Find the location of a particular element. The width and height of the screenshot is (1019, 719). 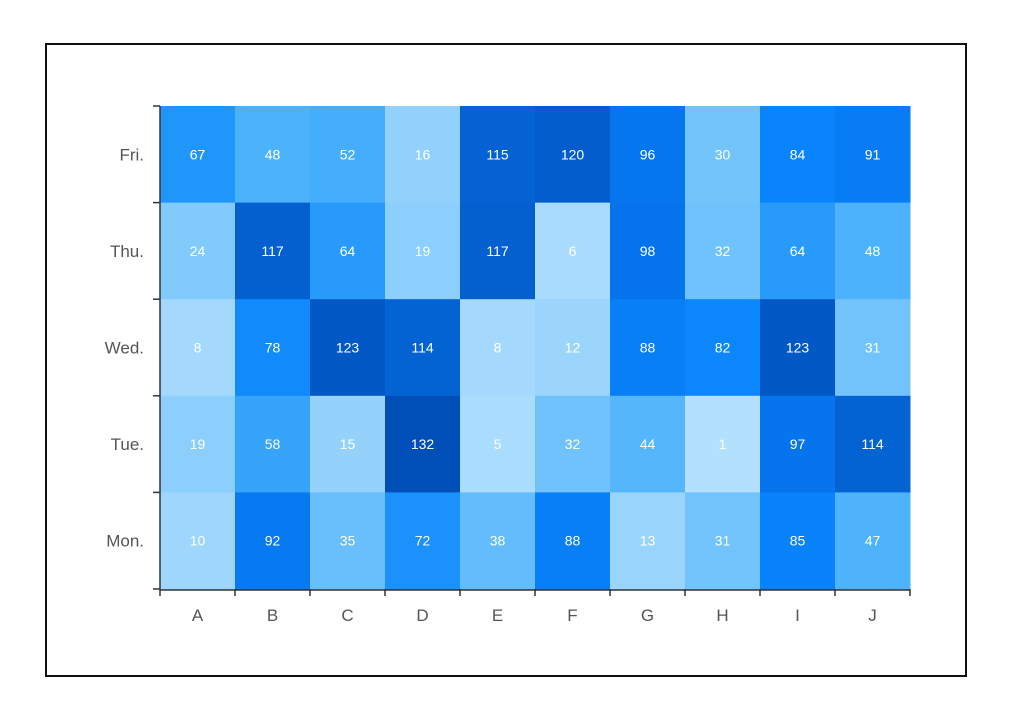

heatmap-cell-tue-f is located at coordinates (573, 444).